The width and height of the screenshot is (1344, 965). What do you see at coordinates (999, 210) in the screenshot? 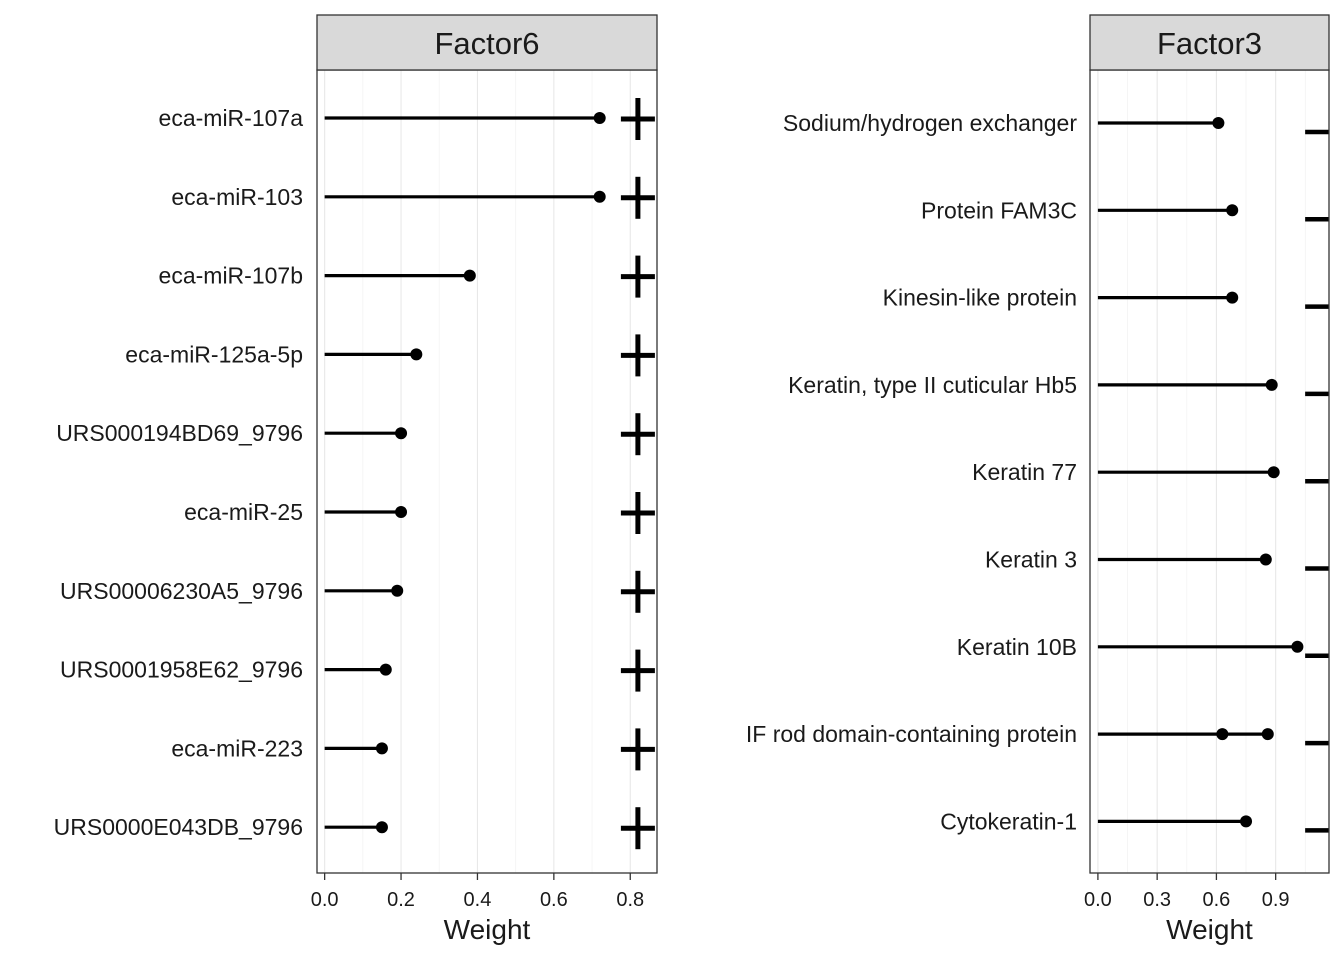
I see `category-label: Protein FAM3C` at bounding box center [999, 210].